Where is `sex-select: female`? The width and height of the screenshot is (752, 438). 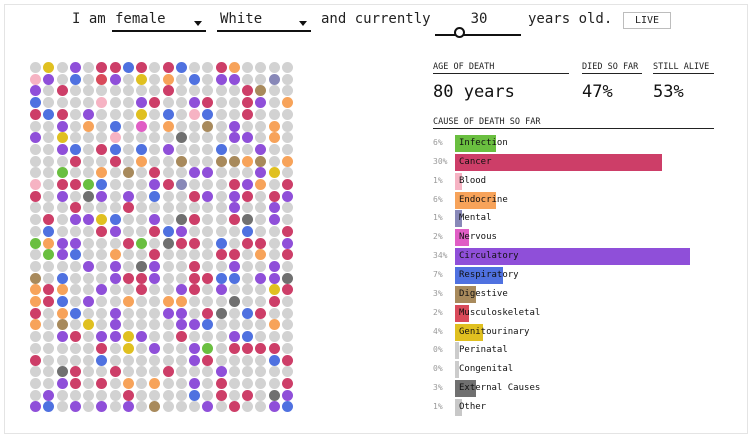
sex-select: female is located at coordinates (159, 20).